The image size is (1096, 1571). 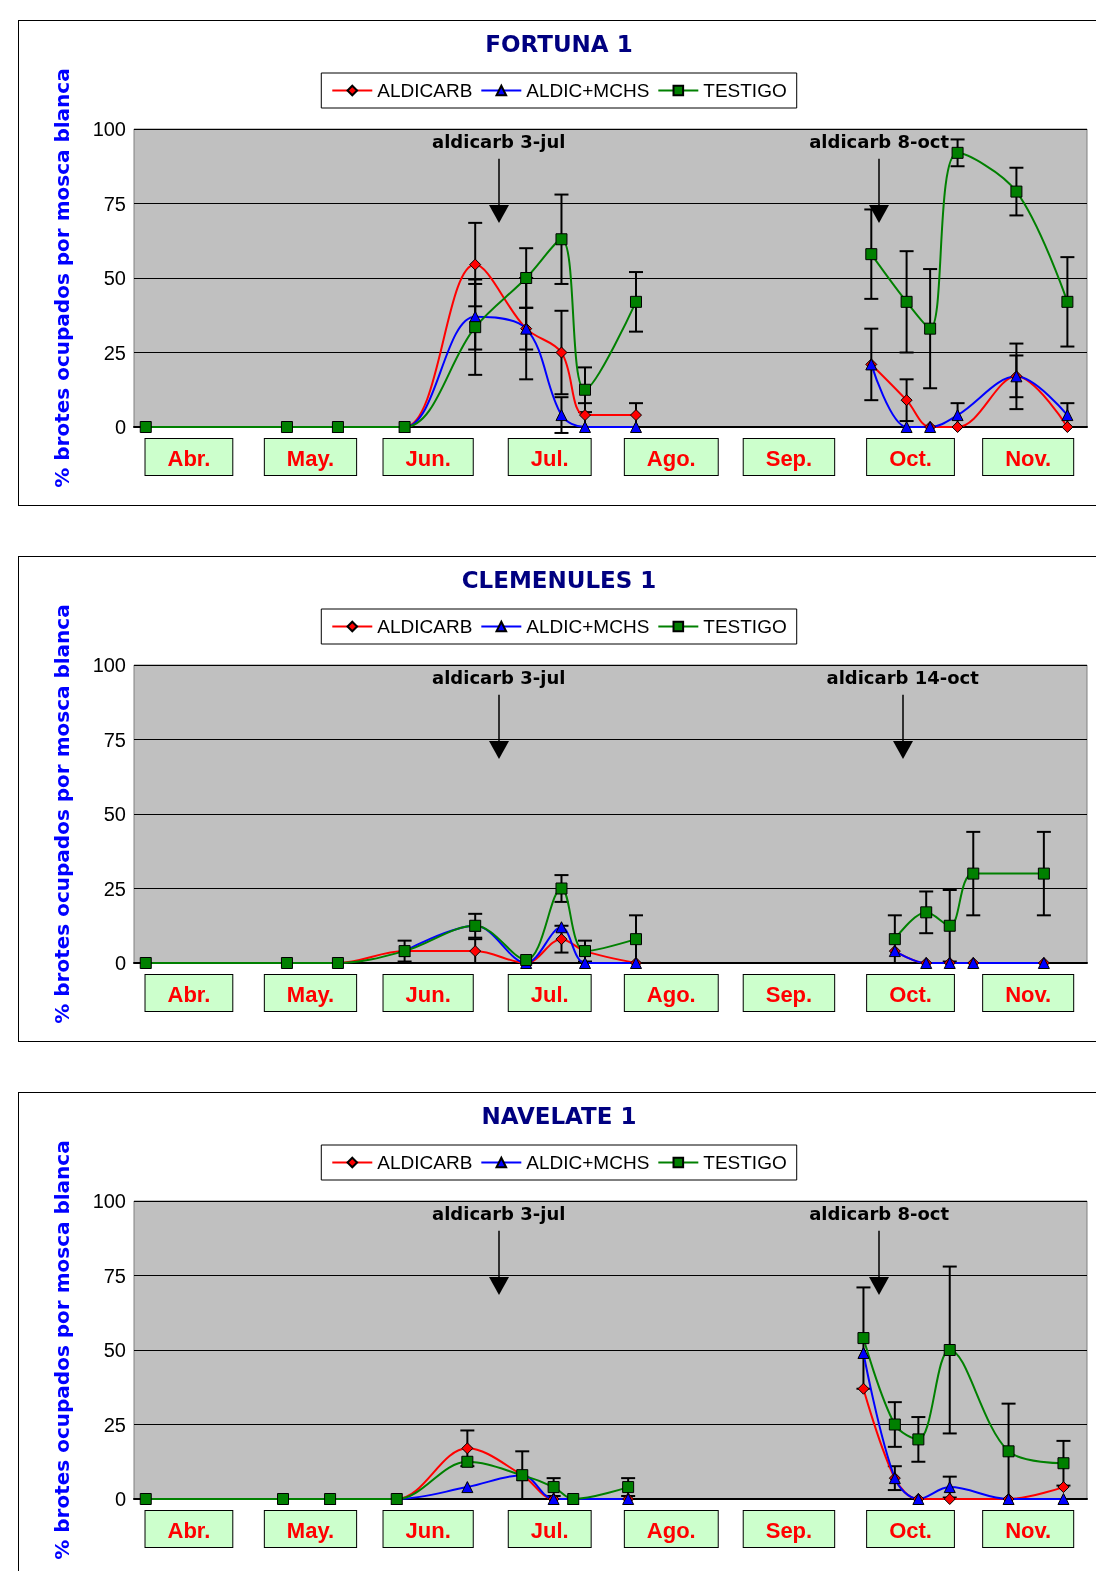 What do you see at coordinates (559, 1115) in the screenshot?
I see `chart-title: NAVELATE 1` at bounding box center [559, 1115].